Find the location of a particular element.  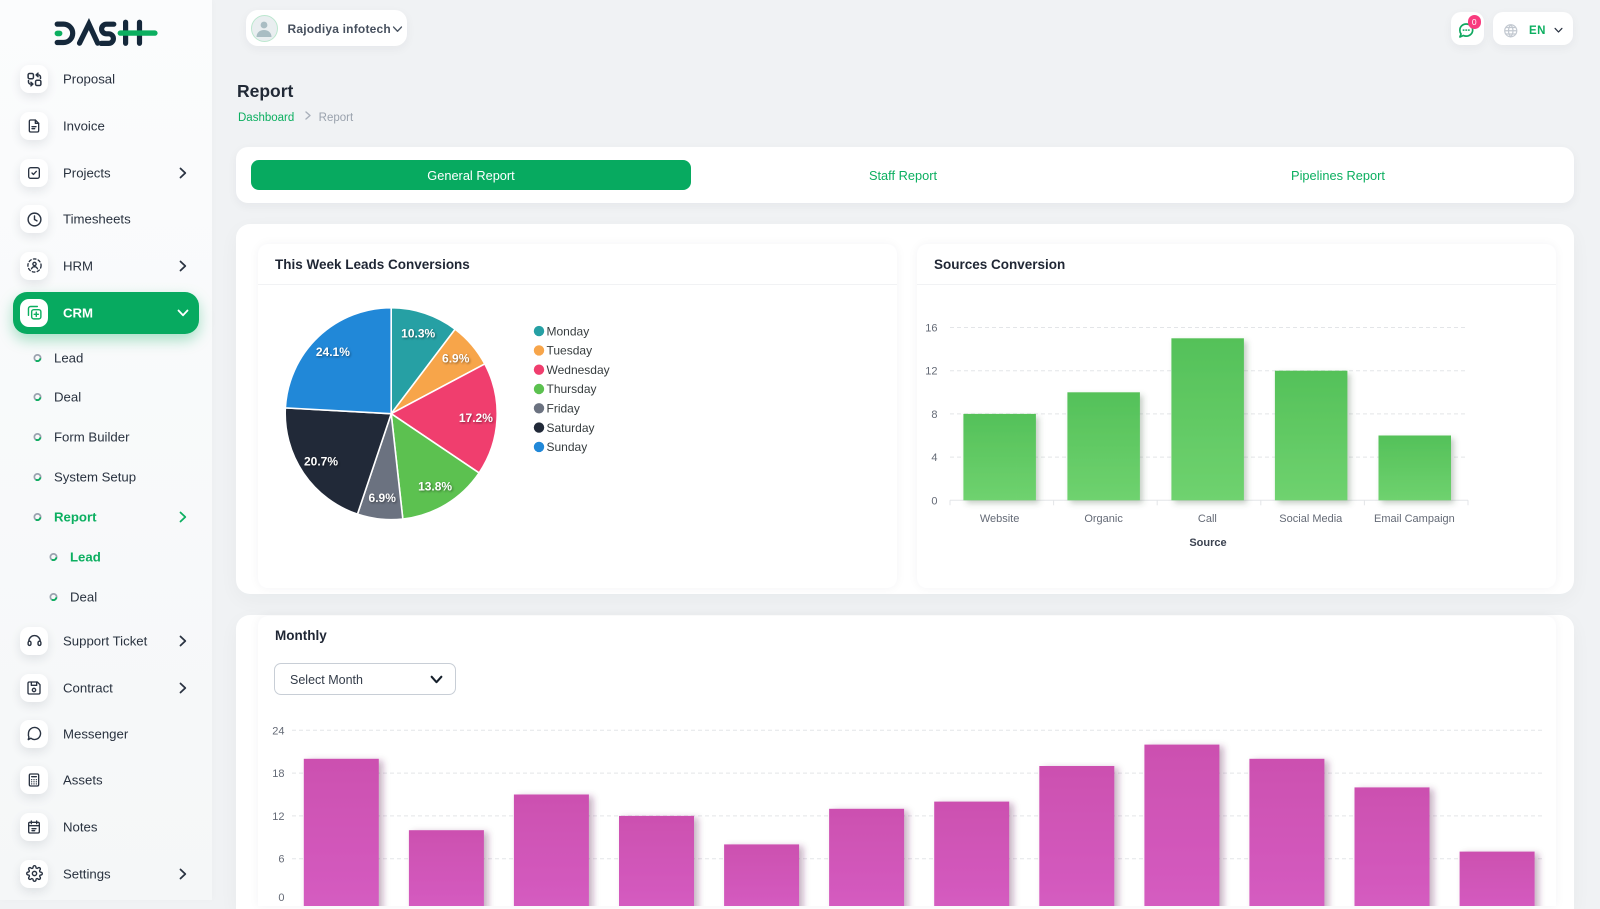

svg-text: 4 is located at coordinates (934, 458).